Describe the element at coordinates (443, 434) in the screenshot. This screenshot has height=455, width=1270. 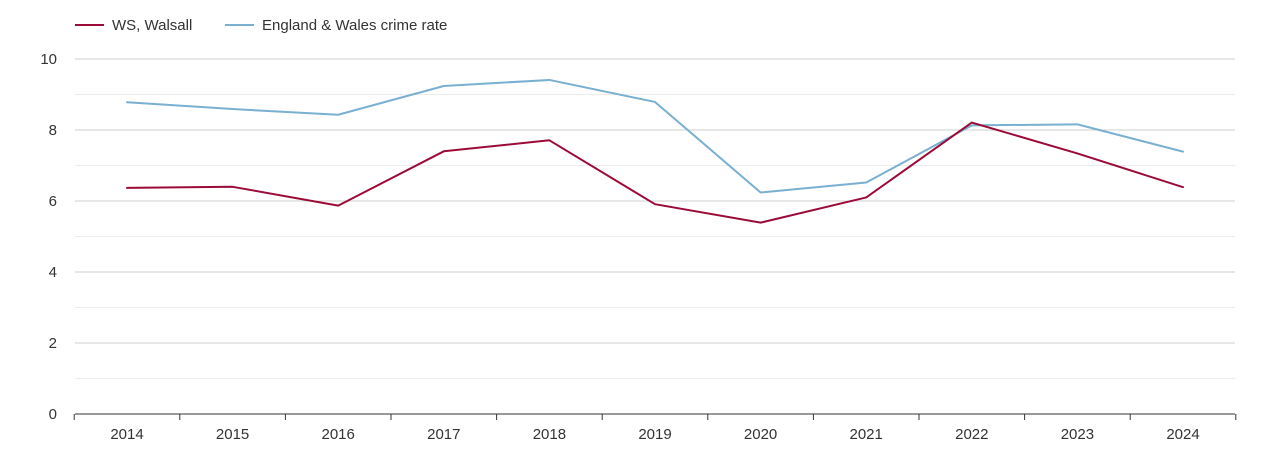
I see `x-tick-label: 2017` at that location.